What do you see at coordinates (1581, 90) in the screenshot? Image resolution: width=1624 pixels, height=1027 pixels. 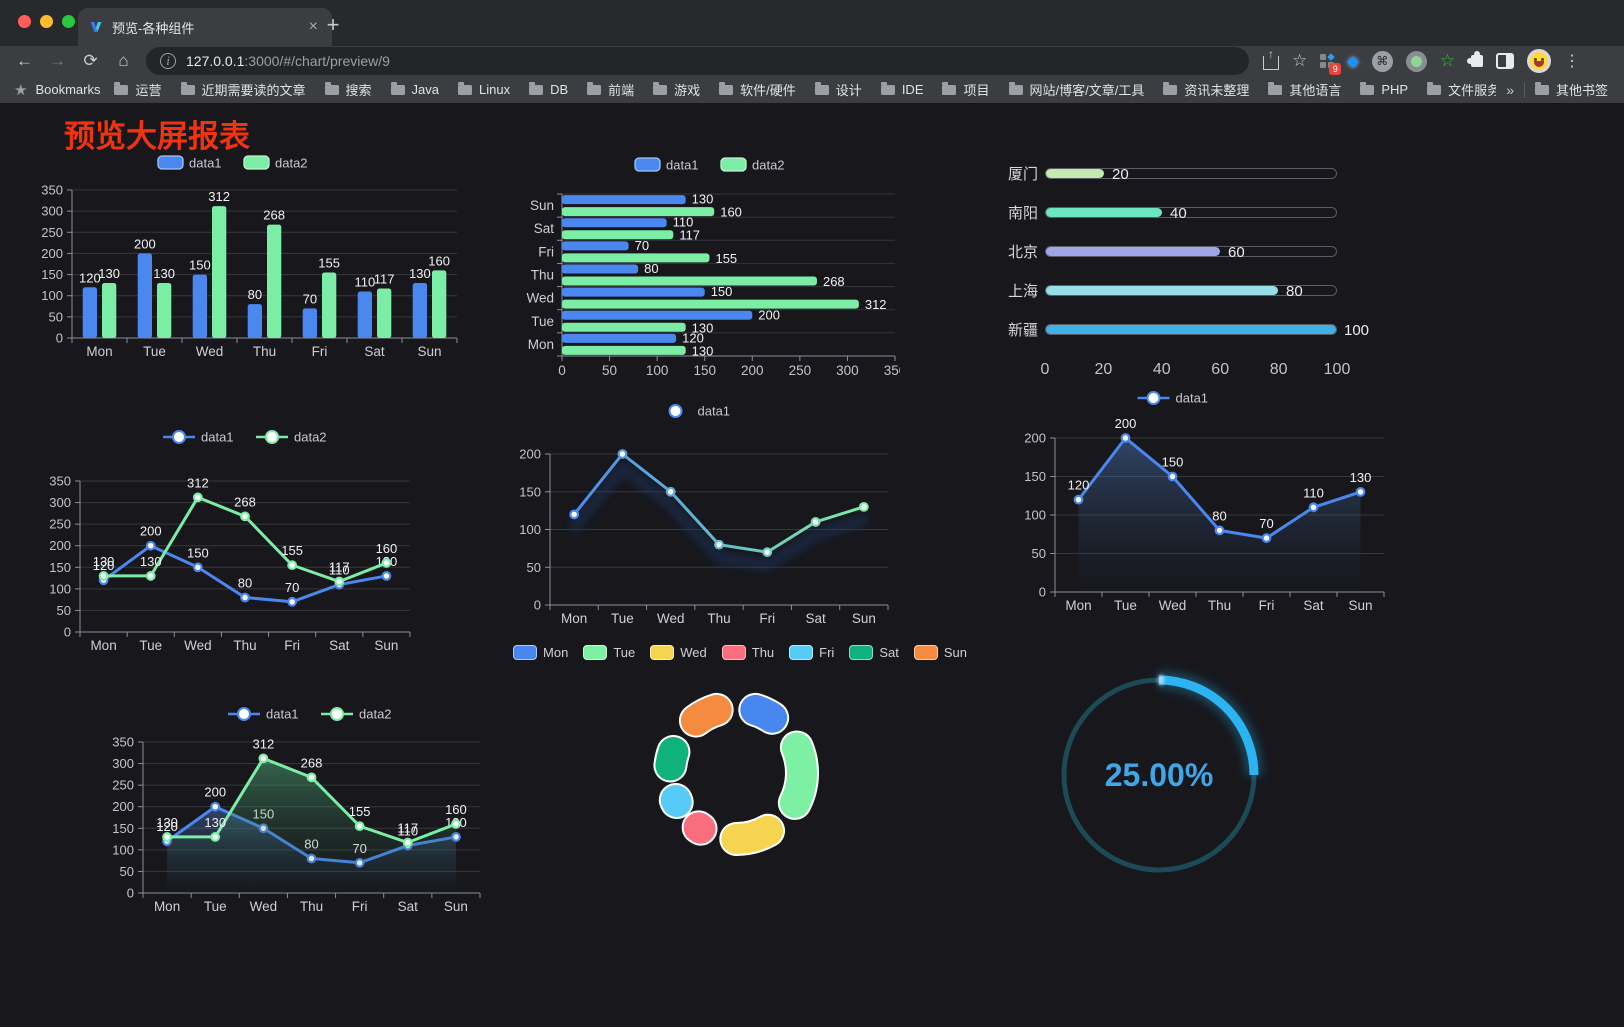 I see `other-bookmarks-label: 其他书签` at bounding box center [1581, 90].